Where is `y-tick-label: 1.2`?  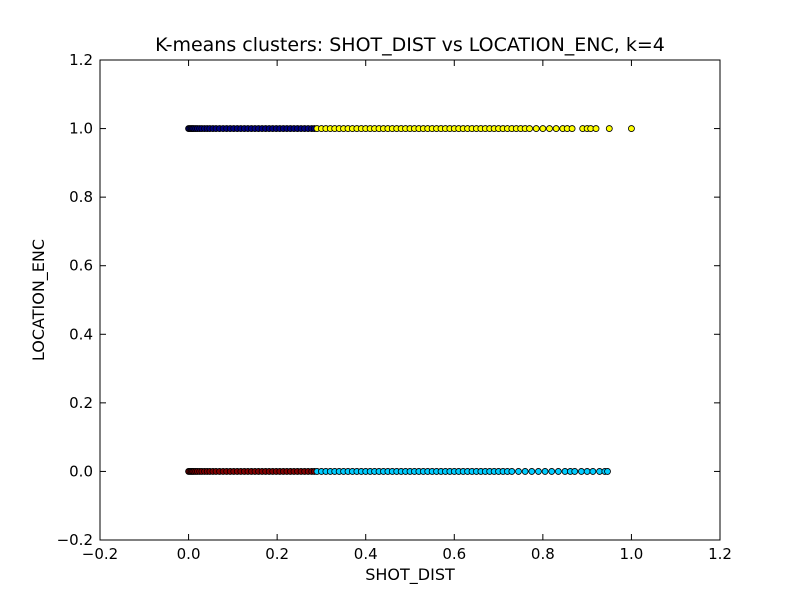 y-tick-label: 1.2 is located at coordinates (81, 60).